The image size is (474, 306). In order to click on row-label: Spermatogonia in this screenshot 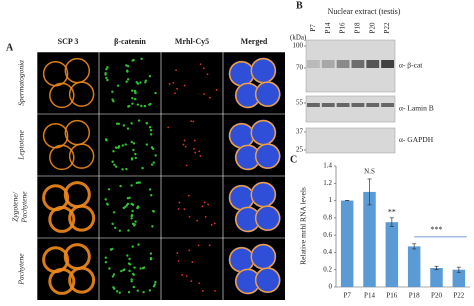, I will do `click(21, 83)`.